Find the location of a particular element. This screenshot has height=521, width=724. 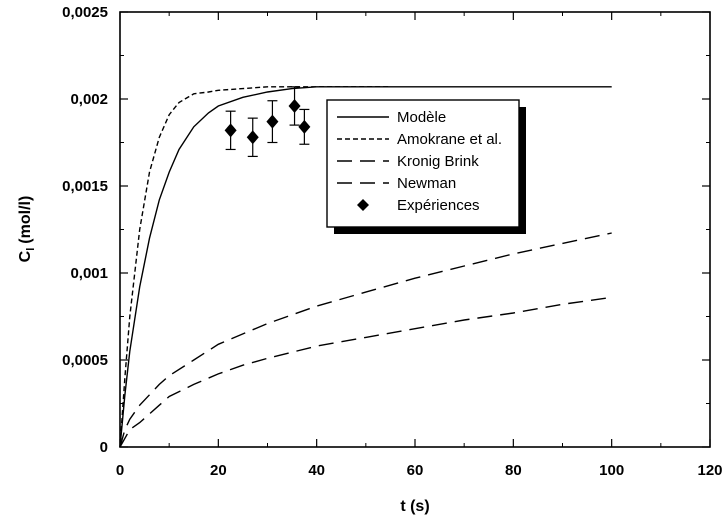

y-tick-label: 0,0005 is located at coordinates (85, 360).